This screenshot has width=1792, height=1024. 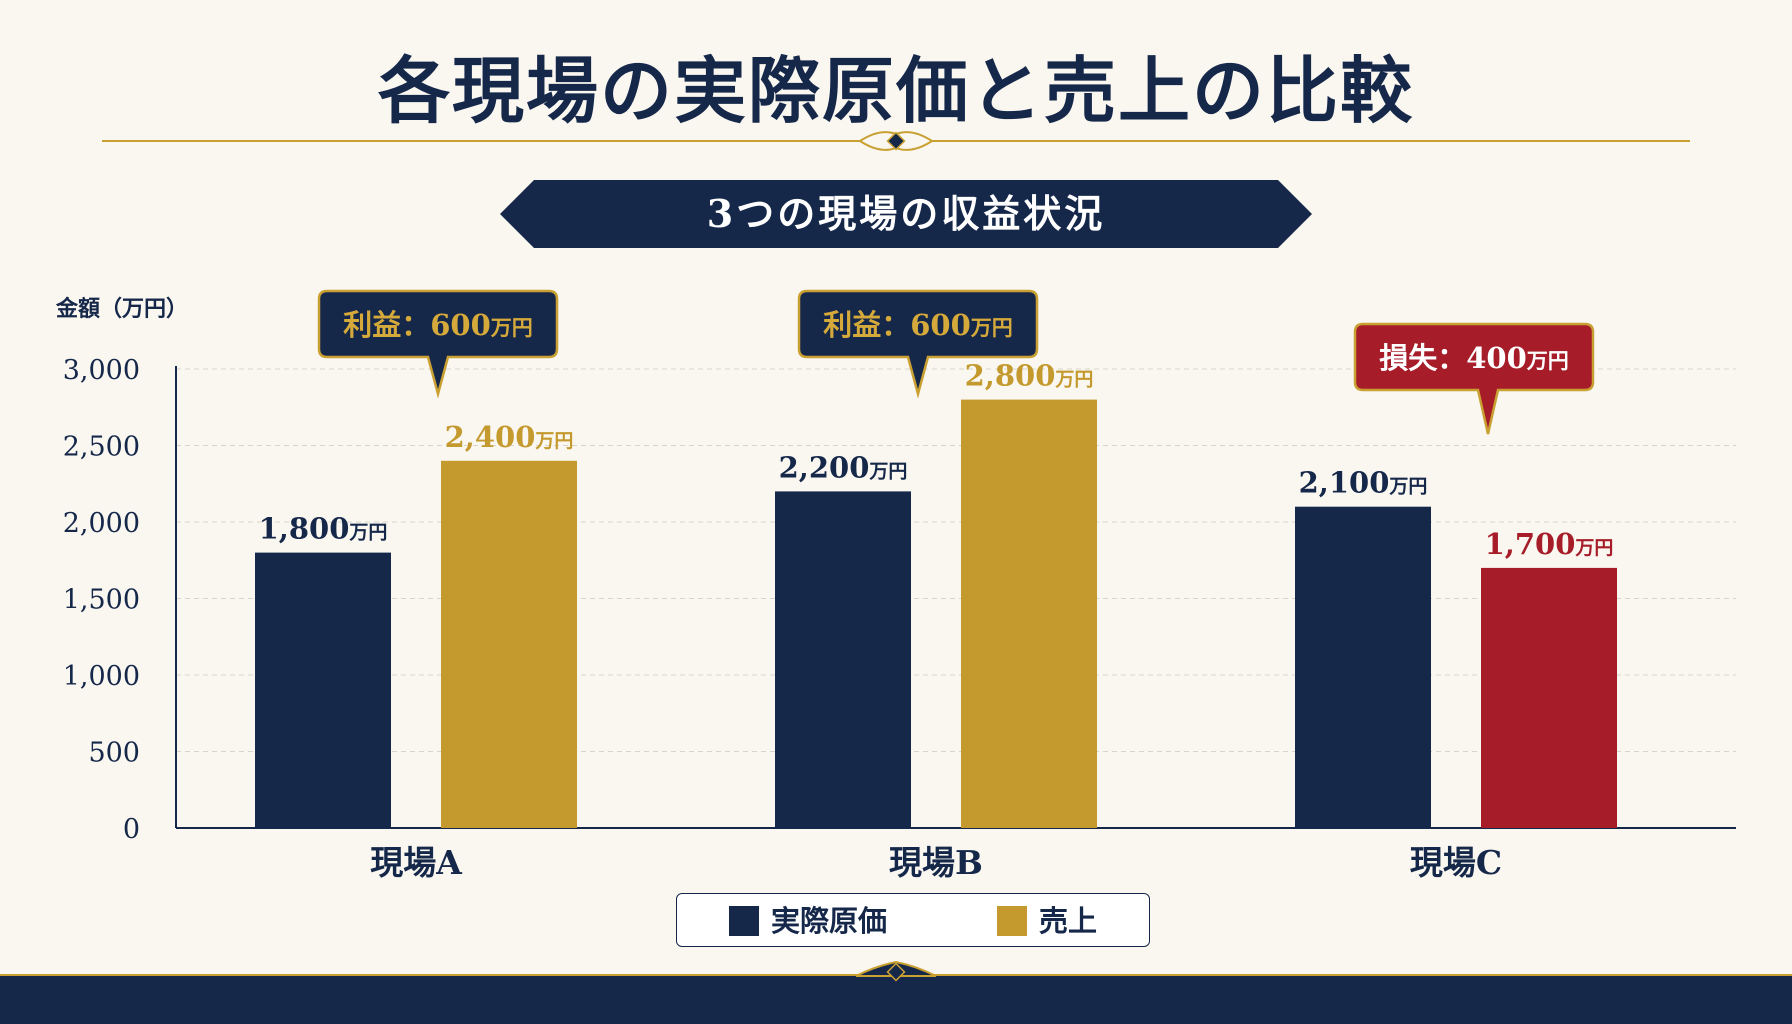 I want to click on y-tick-label: 2,500, so click(x=101, y=447).